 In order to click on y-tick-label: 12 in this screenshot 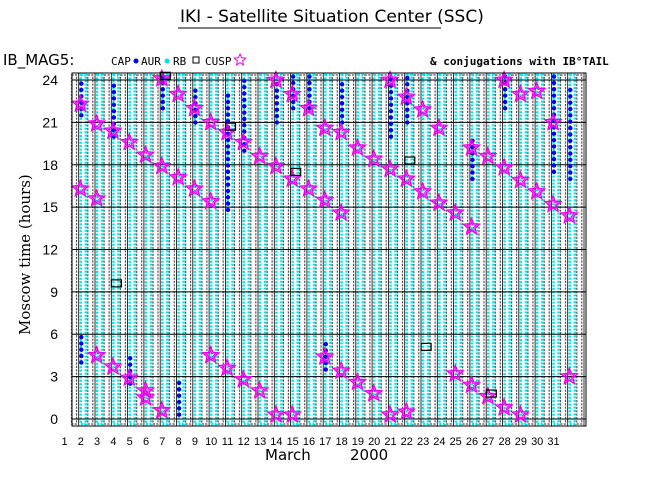, I will do `click(50, 250)`.